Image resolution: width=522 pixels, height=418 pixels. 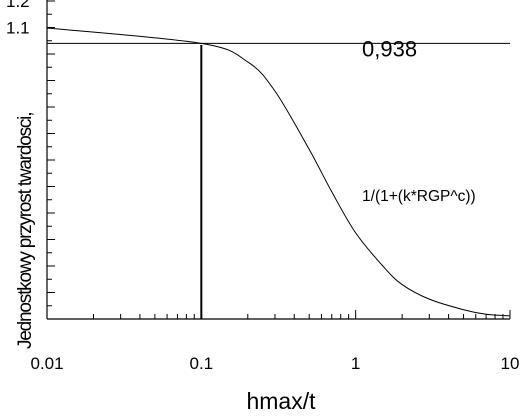 What do you see at coordinates (419, 121) in the screenshot?
I see `annotations: 0,938 1/(1+(k*RGP^c))` at bounding box center [419, 121].